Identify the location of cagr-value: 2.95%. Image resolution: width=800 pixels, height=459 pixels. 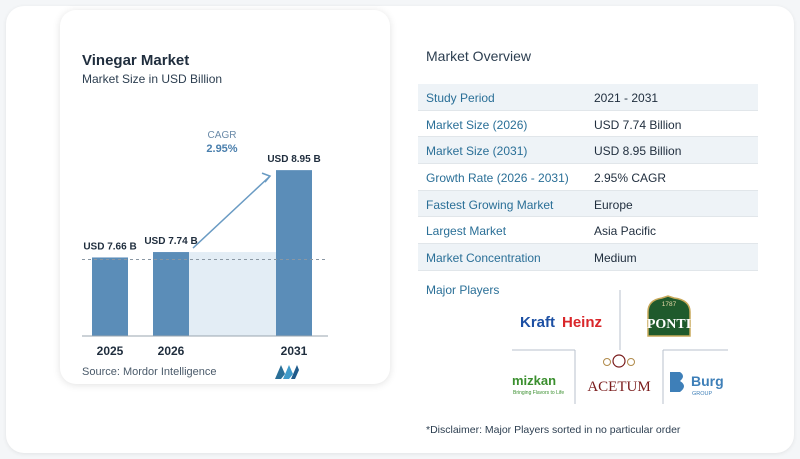
(221, 149).